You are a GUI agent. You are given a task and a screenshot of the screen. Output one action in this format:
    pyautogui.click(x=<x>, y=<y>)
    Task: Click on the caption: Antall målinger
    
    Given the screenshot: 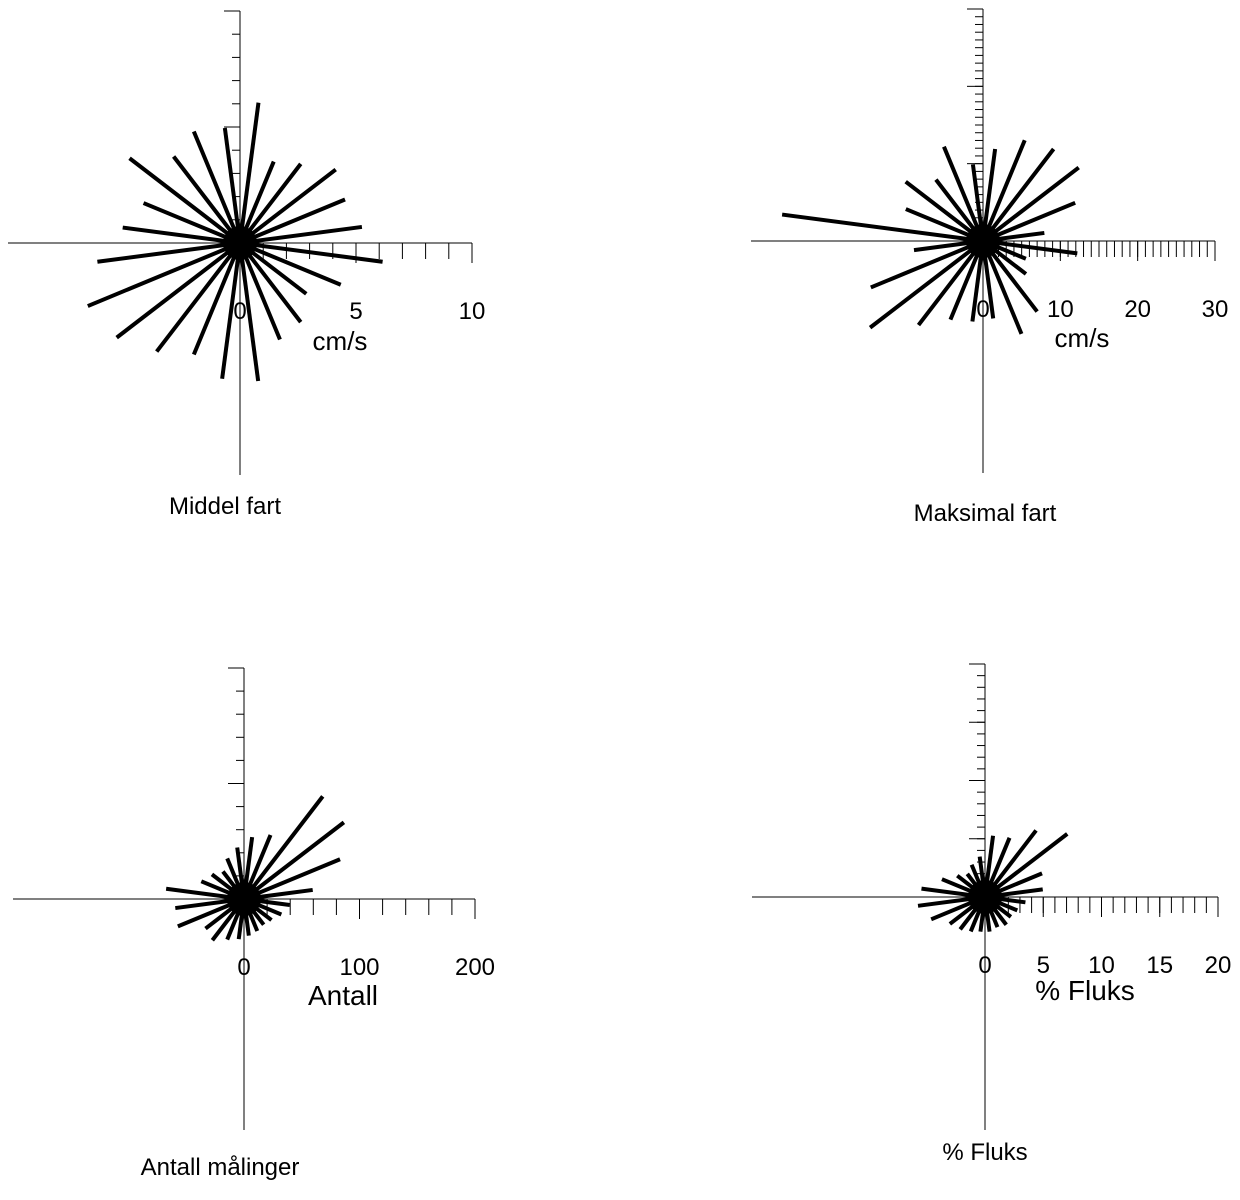 What is the action you would take?
    pyautogui.click(x=220, y=1167)
    